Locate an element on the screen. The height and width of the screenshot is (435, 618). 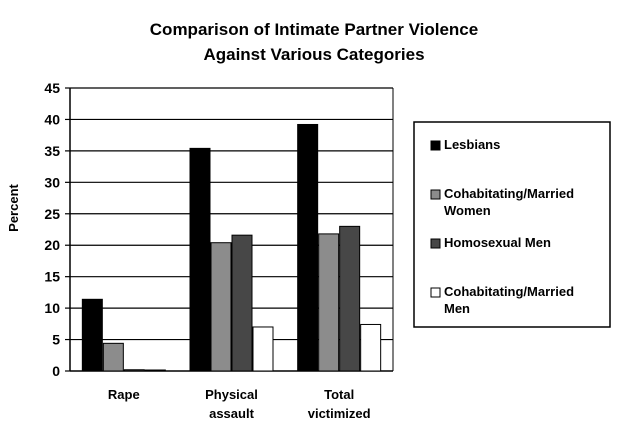
legend-label: Men is located at coordinates (457, 308).